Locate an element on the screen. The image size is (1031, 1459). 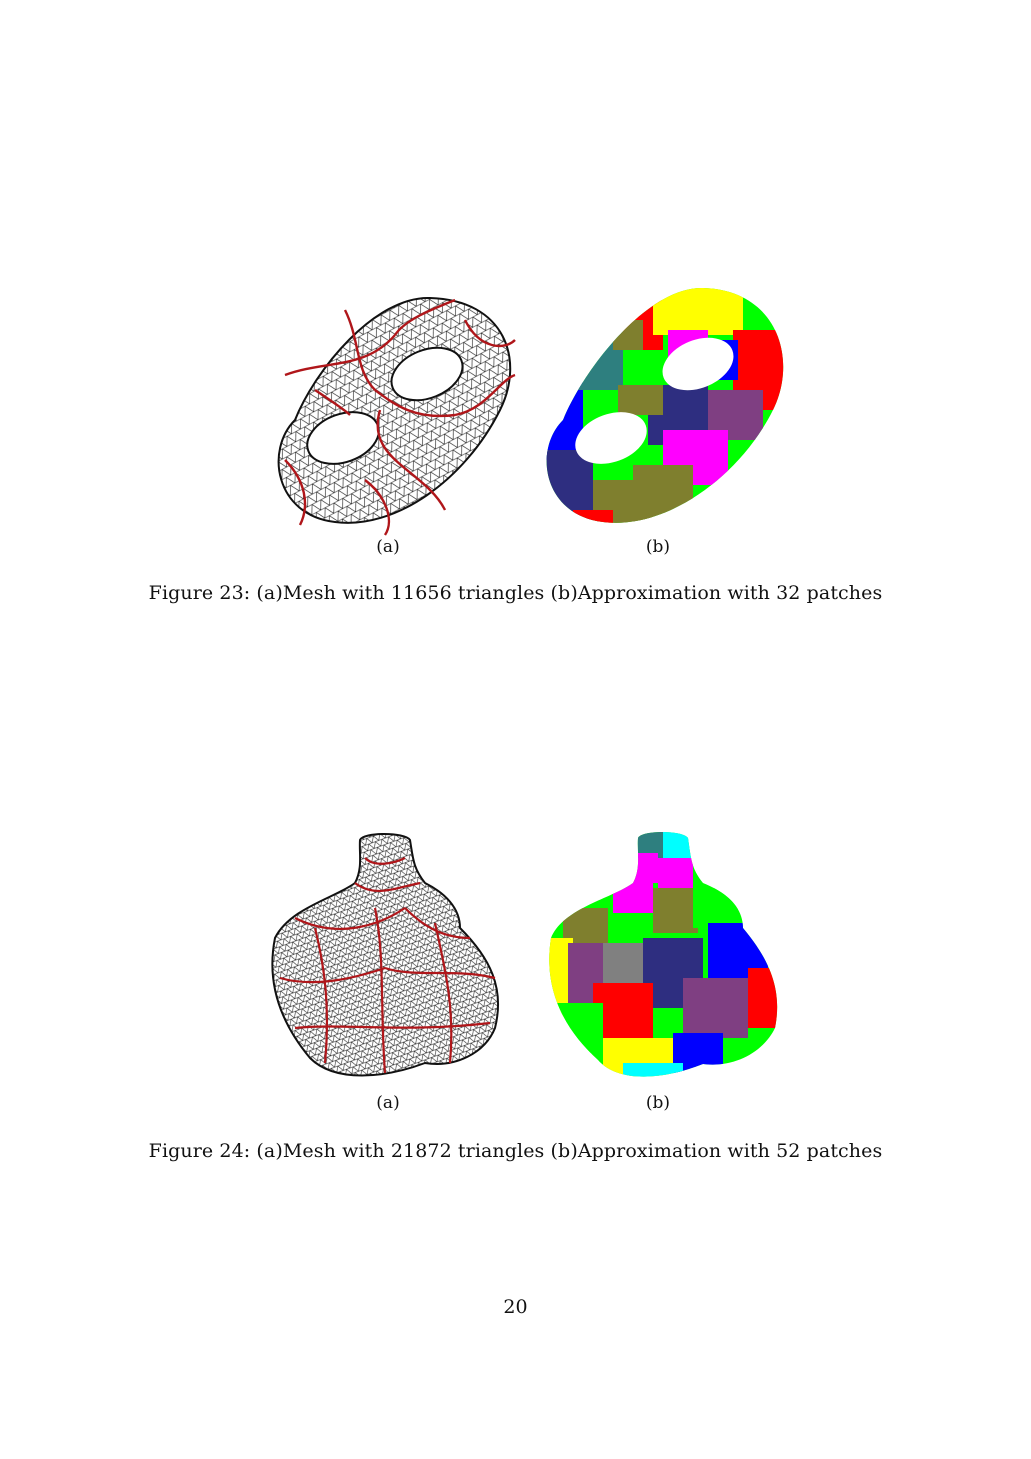
patch-hole-left is located at coordinates (611, 438).